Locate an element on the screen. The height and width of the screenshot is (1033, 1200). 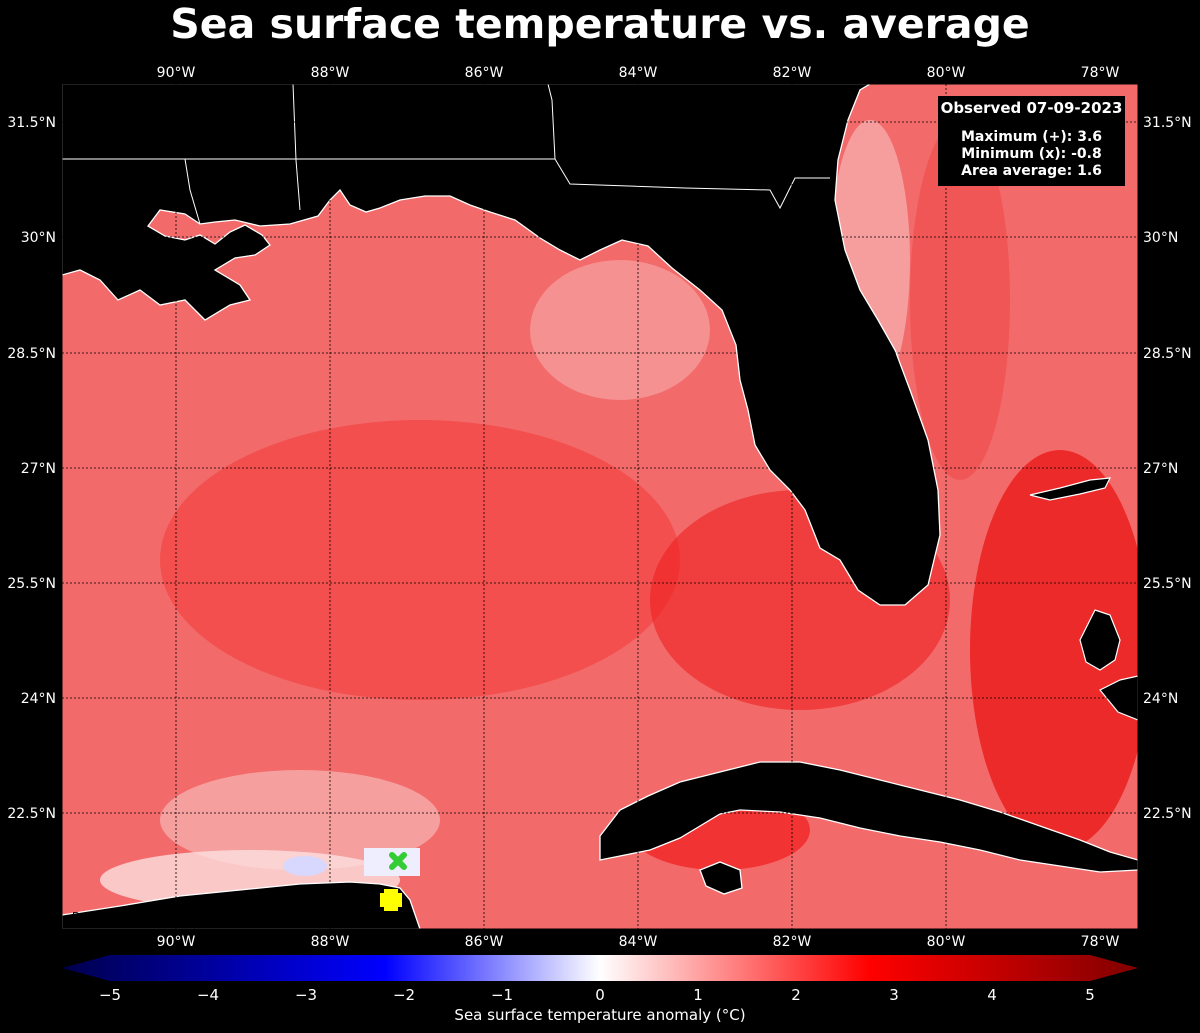
colorbar-tick: −2 is located at coordinates (404, 995).